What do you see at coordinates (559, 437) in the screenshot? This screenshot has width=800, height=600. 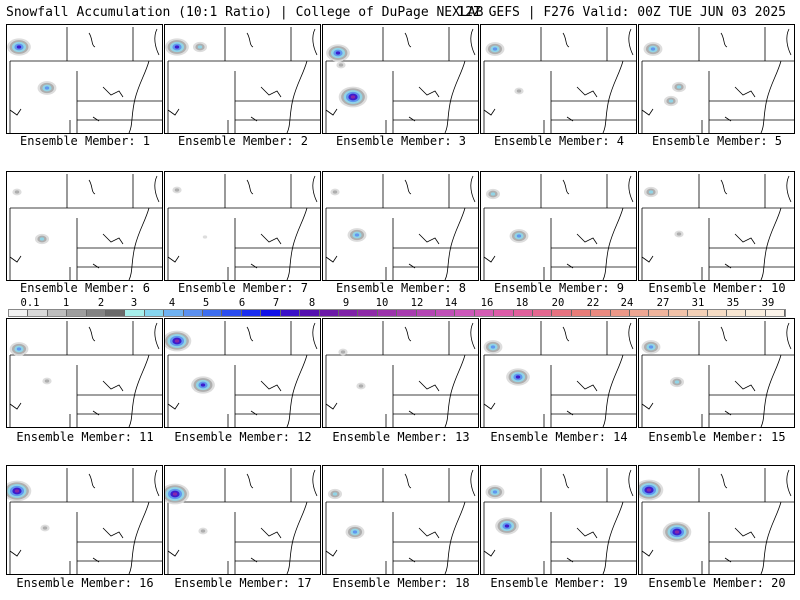 I see `ensemble-member-label: Ensemble Member: 14` at bounding box center [559, 437].